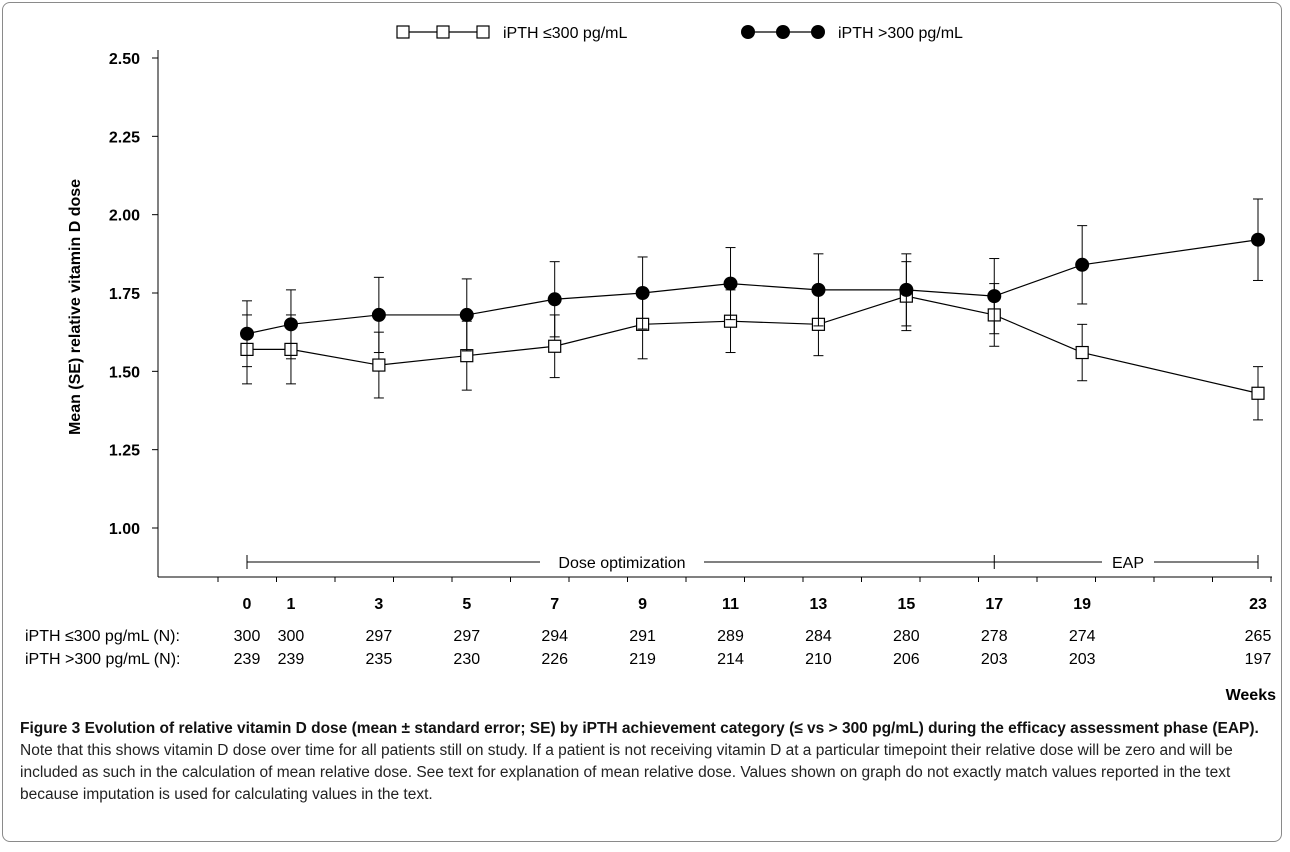 The height and width of the screenshot is (852, 1290). I want to click on x-tick-label: 23, so click(1258, 604).